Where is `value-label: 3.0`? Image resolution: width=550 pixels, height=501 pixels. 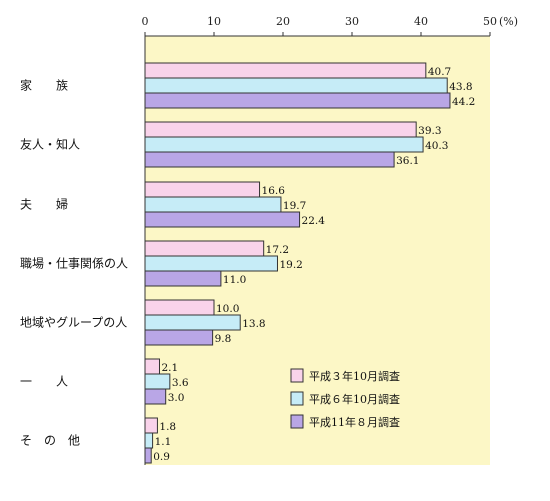 value-label: 3.0 is located at coordinates (176, 398).